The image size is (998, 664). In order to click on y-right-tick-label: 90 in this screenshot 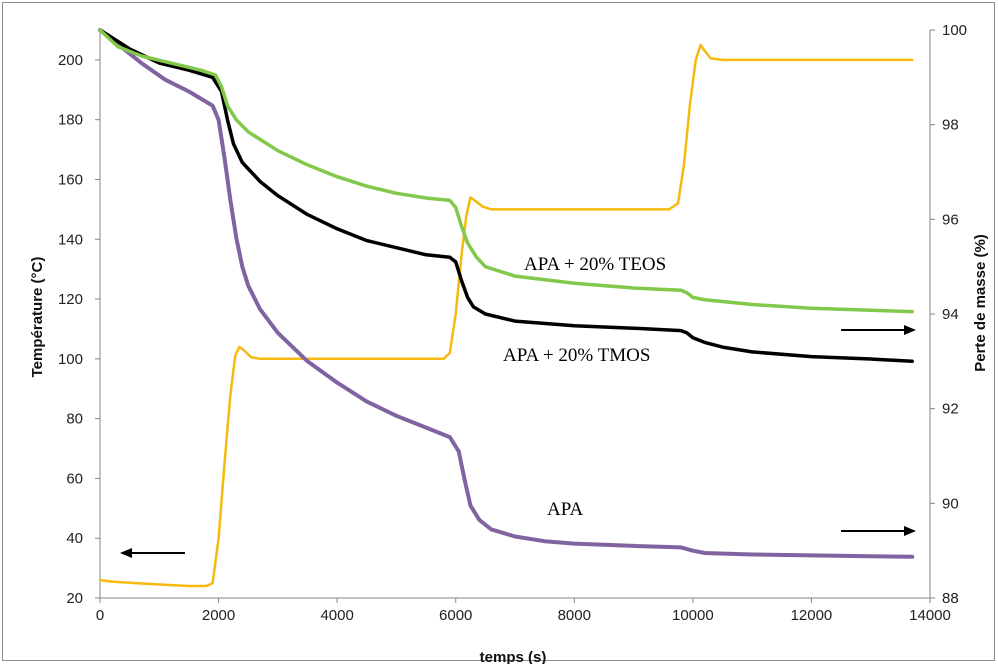, I will do `click(950, 503)`.